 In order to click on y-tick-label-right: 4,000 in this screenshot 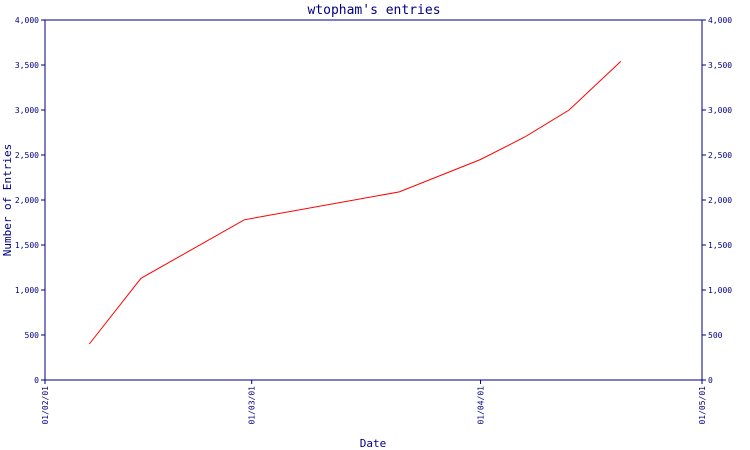, I will do `click(720, 20)`.